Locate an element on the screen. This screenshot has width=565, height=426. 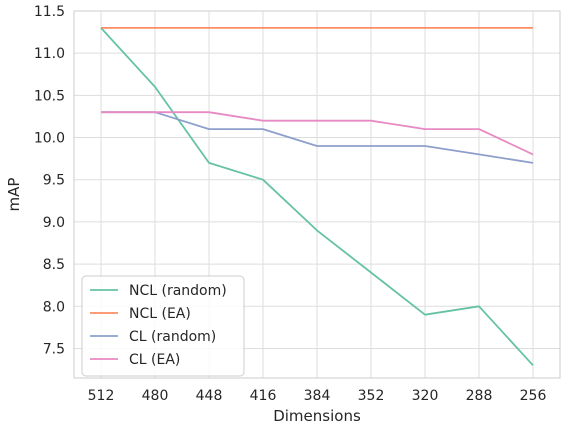
x-tick-label: 512 is located at coordinates (101, 396).